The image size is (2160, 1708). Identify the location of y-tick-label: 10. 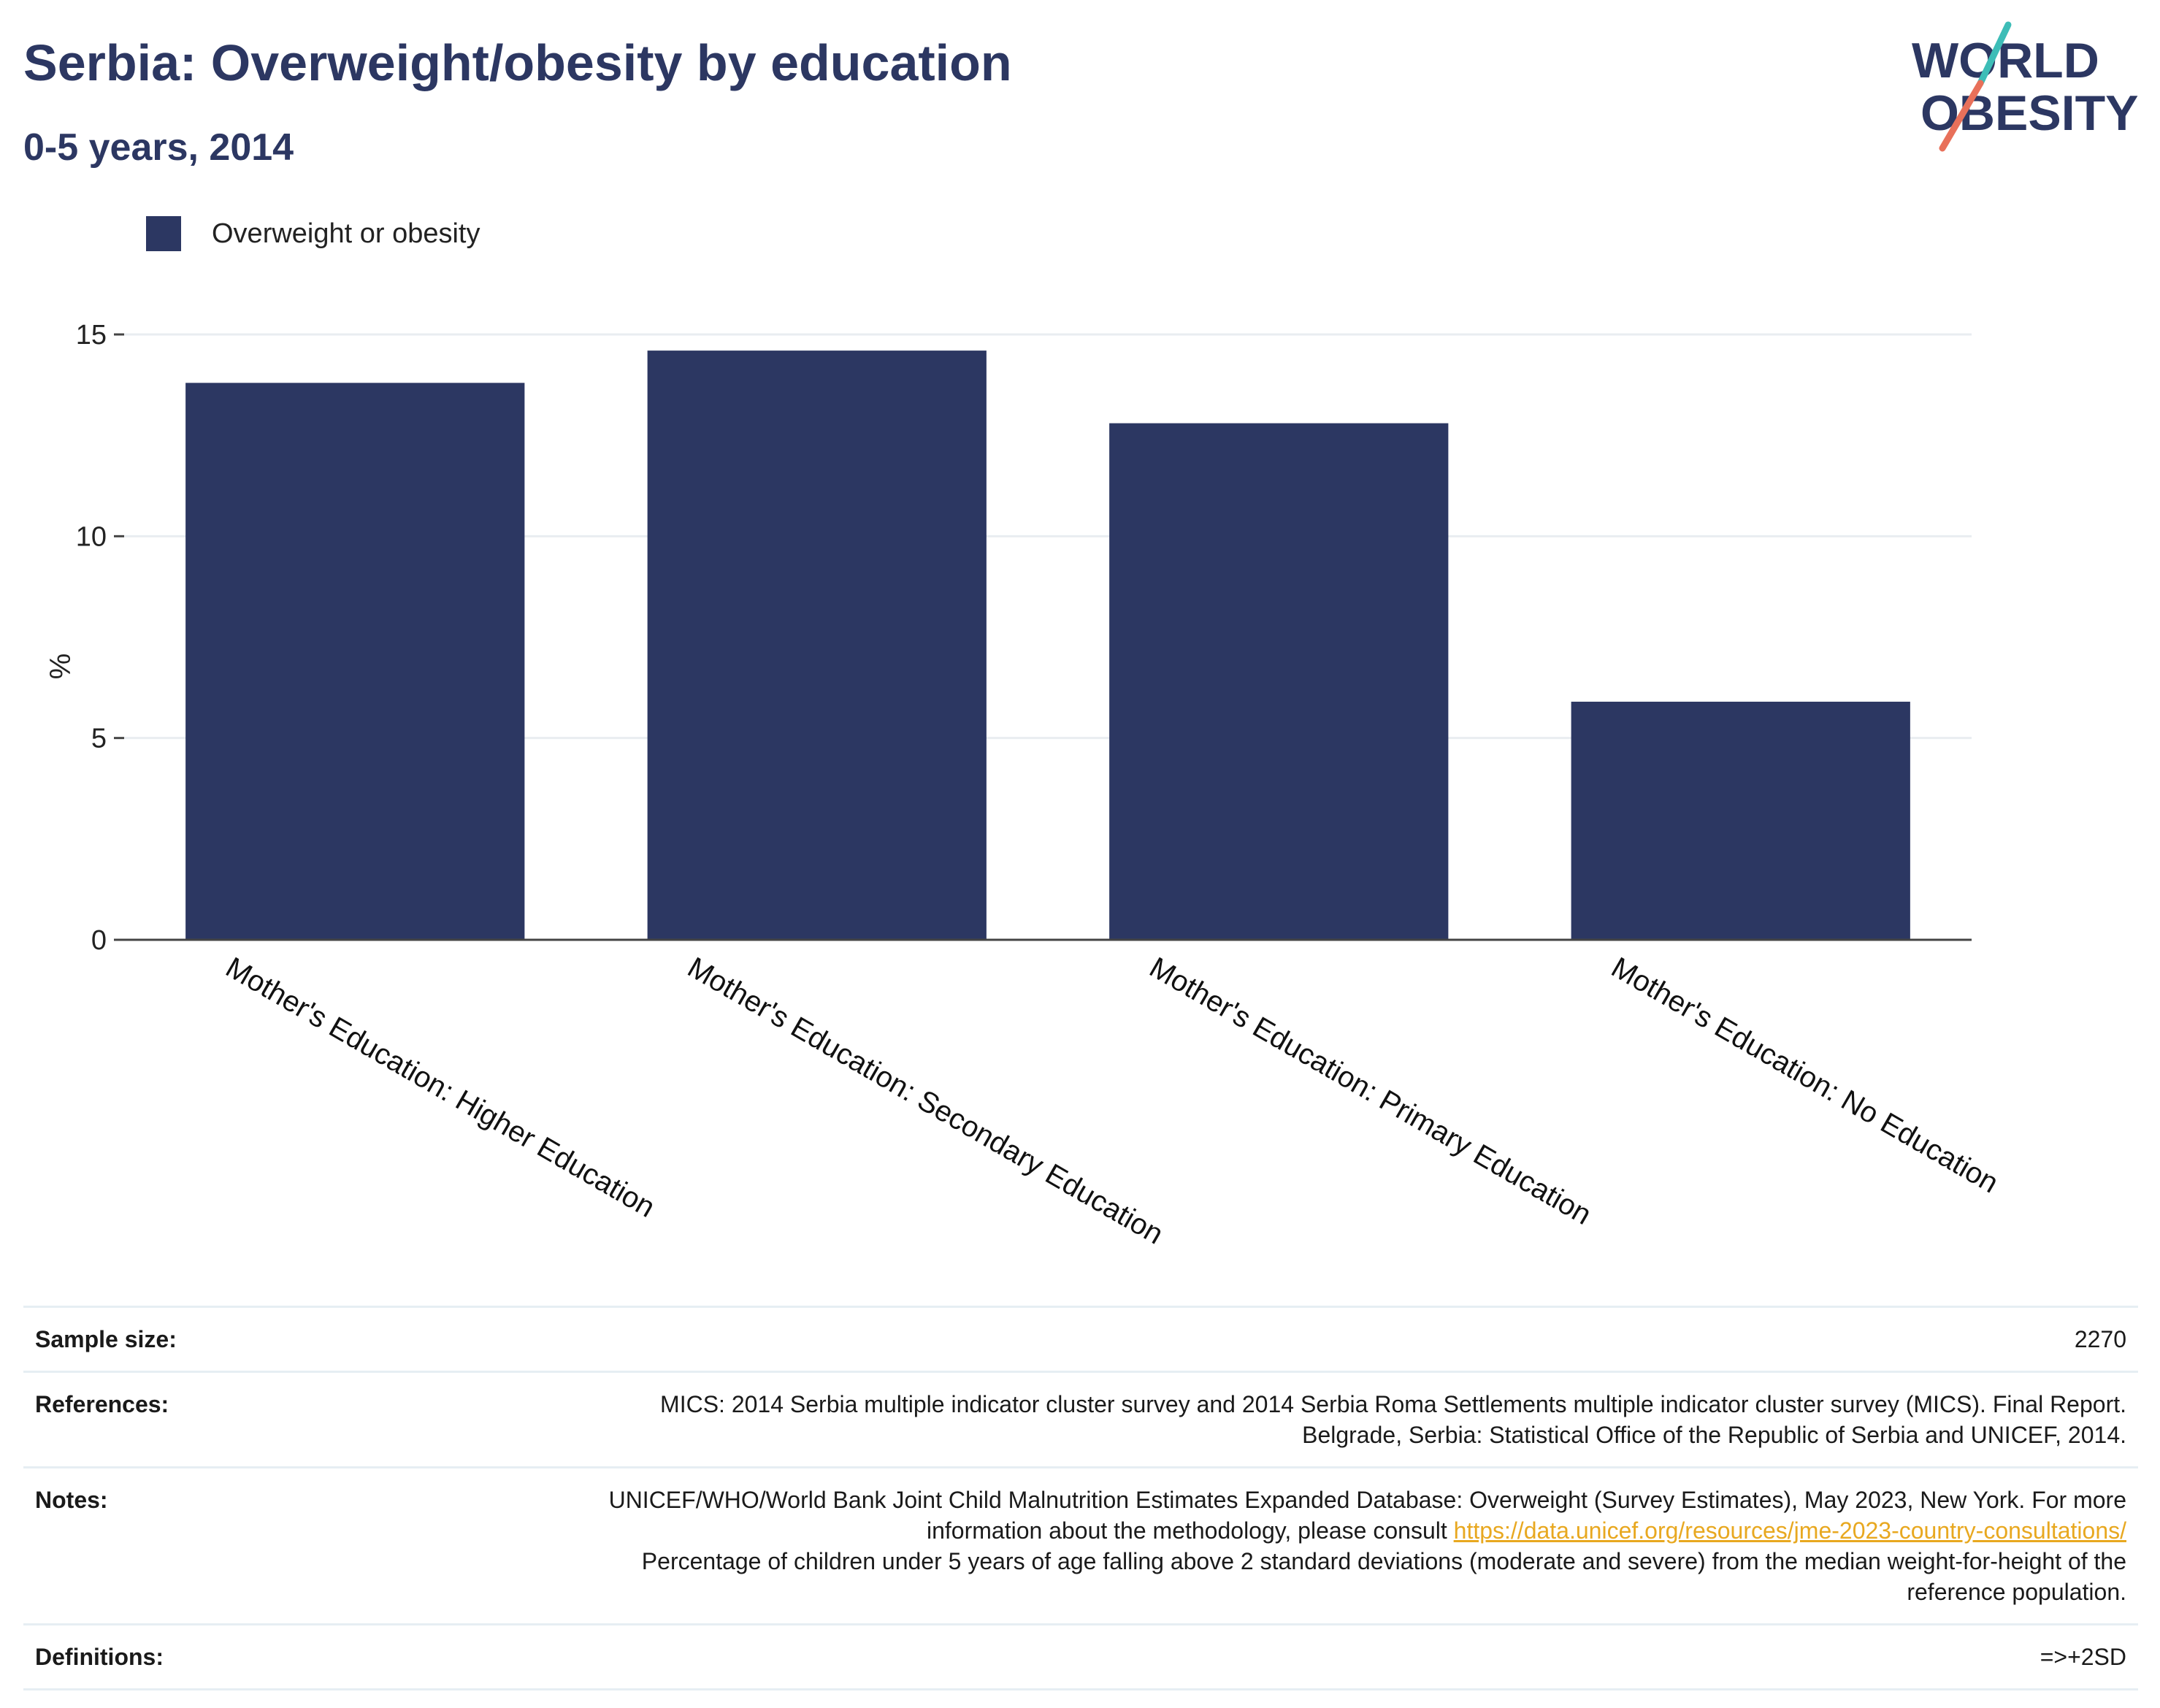
(91, 536).